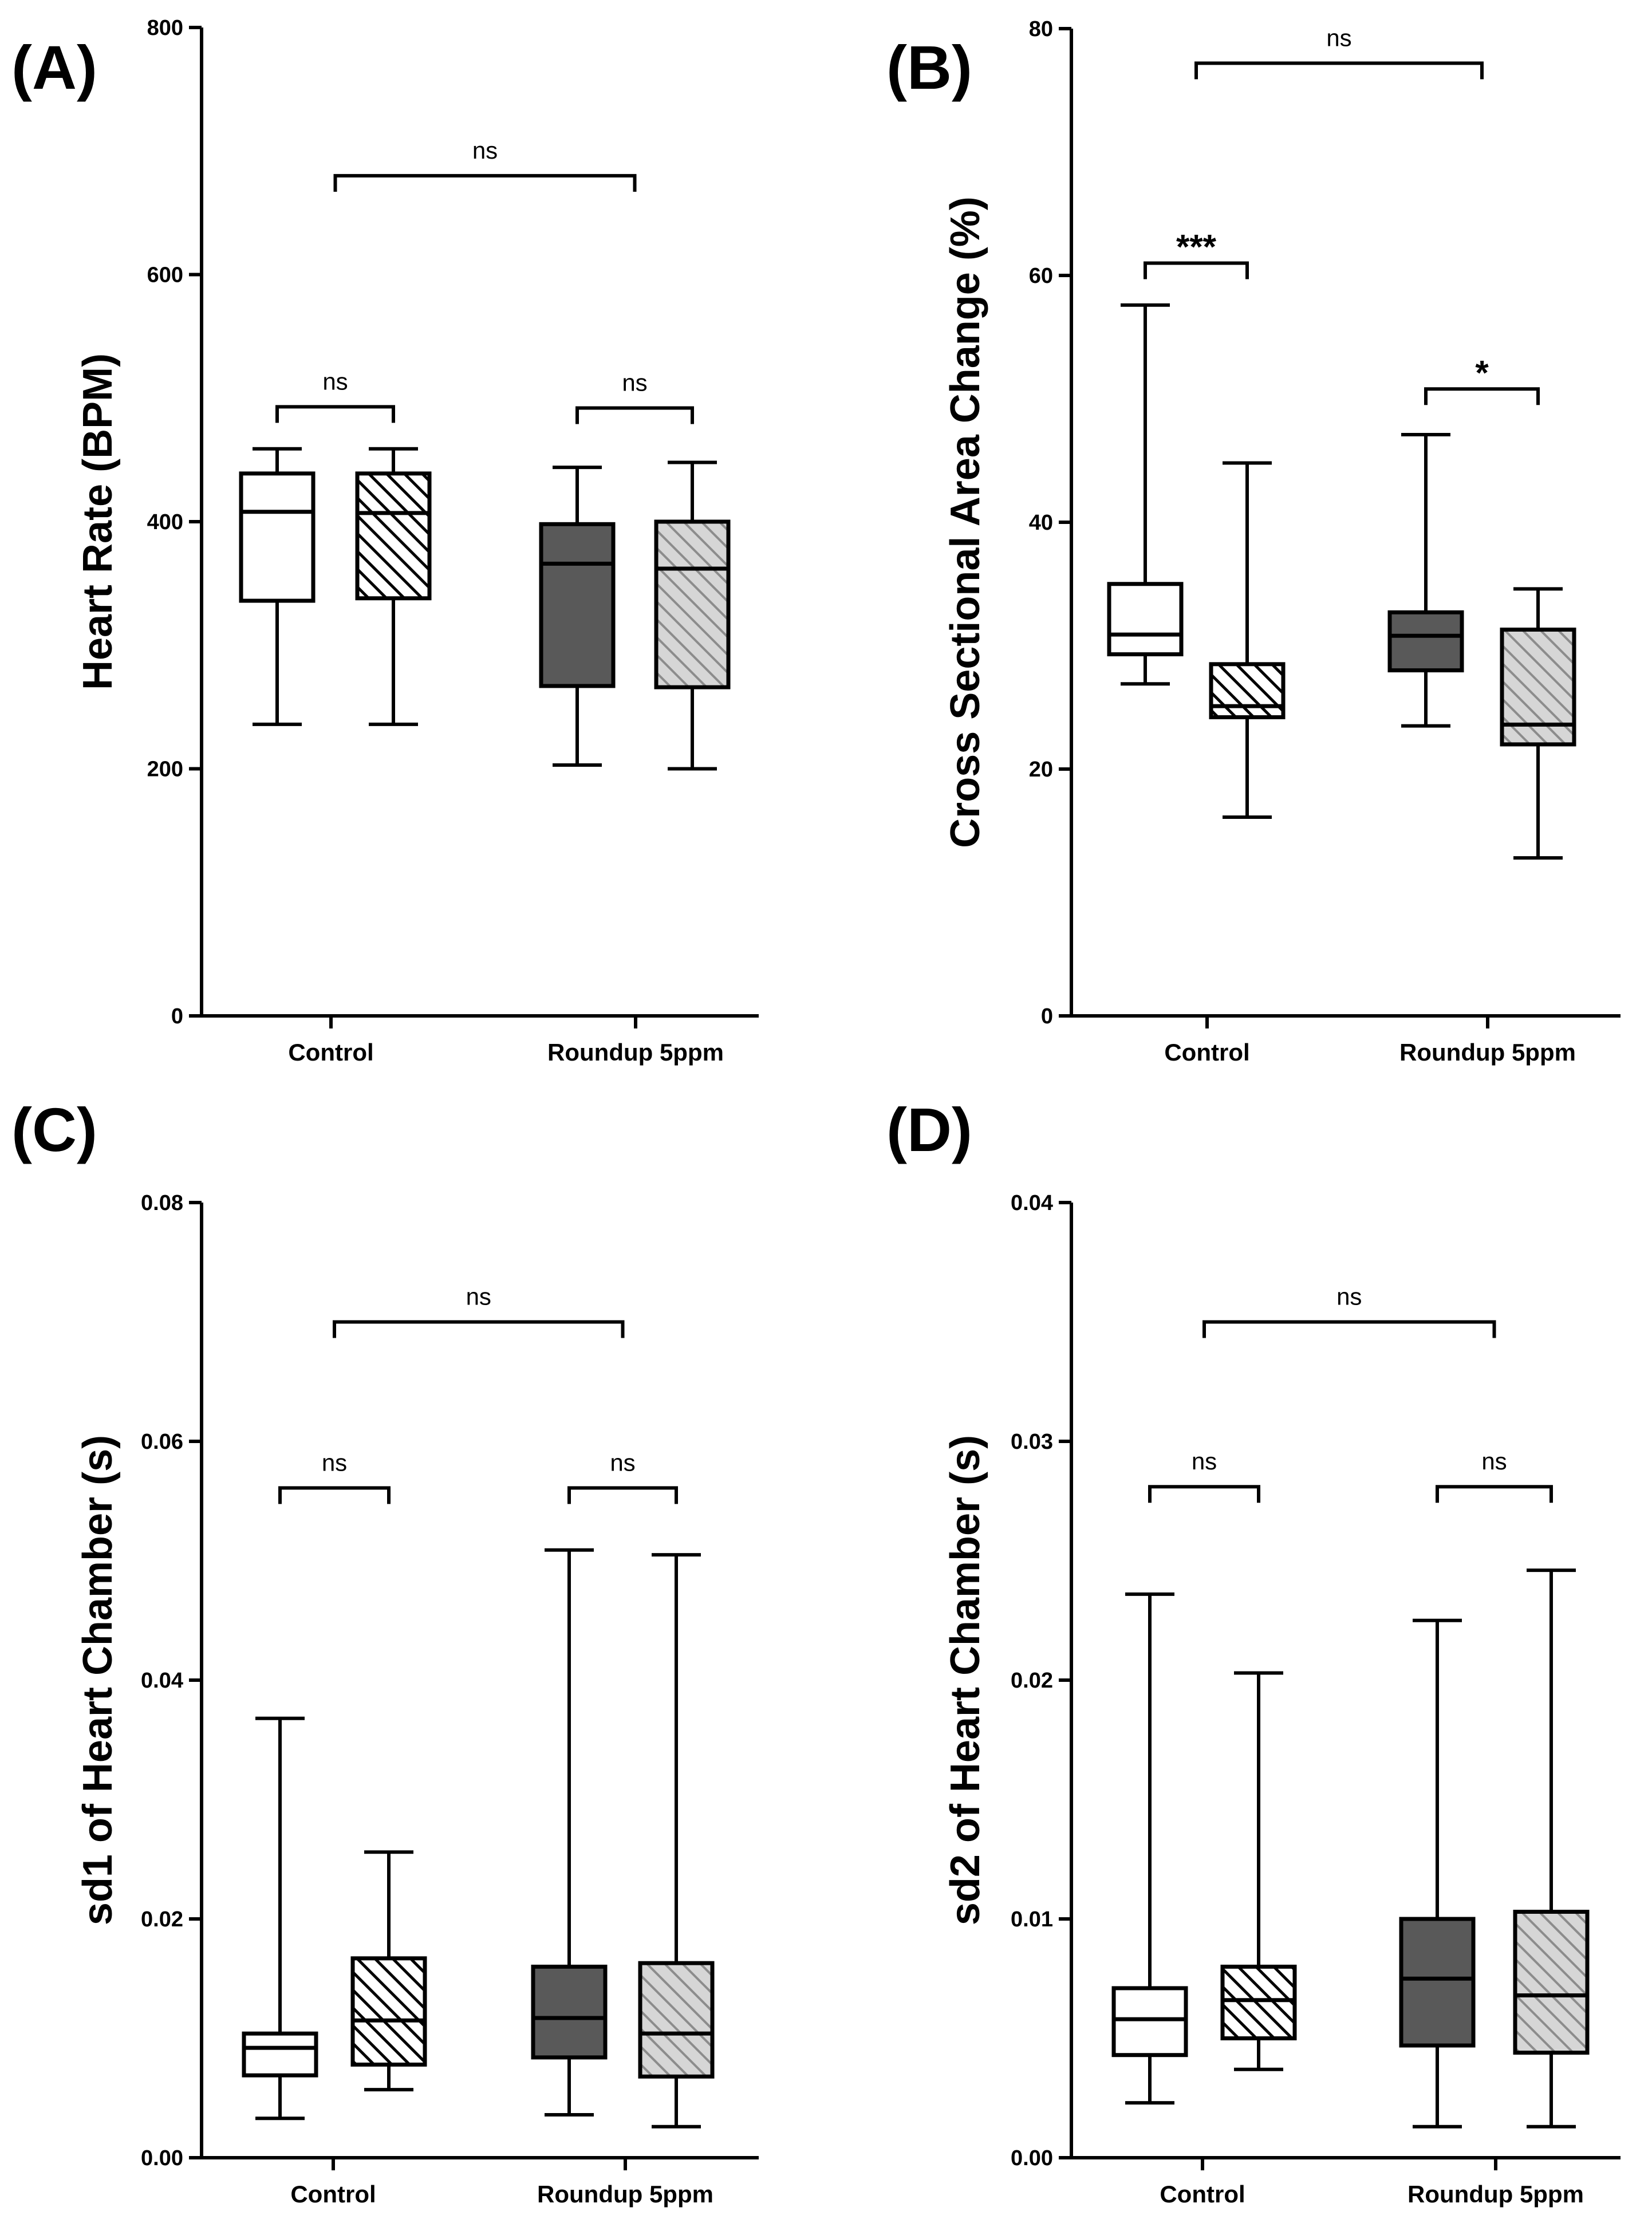  I want to click on y-tick-label: 80, so click(1041, 29).